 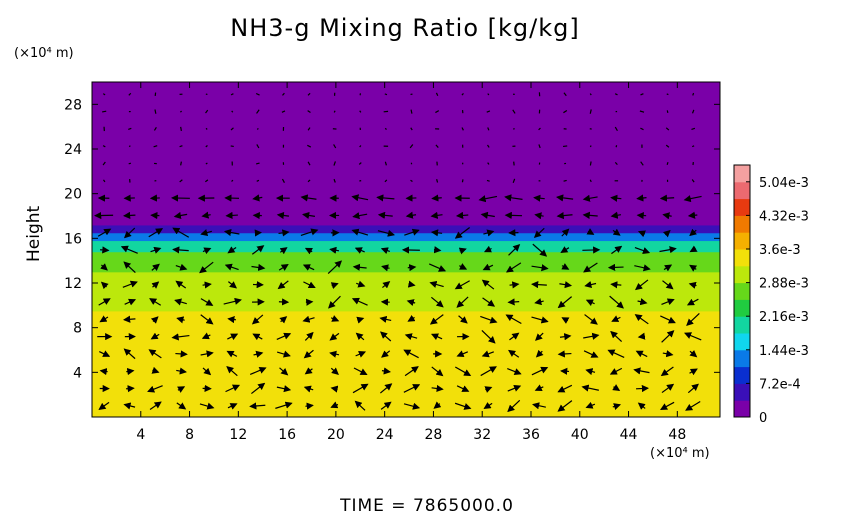 I want to click on colorbar-tick-label: 4.32e-3, so click(x=784, y=216).